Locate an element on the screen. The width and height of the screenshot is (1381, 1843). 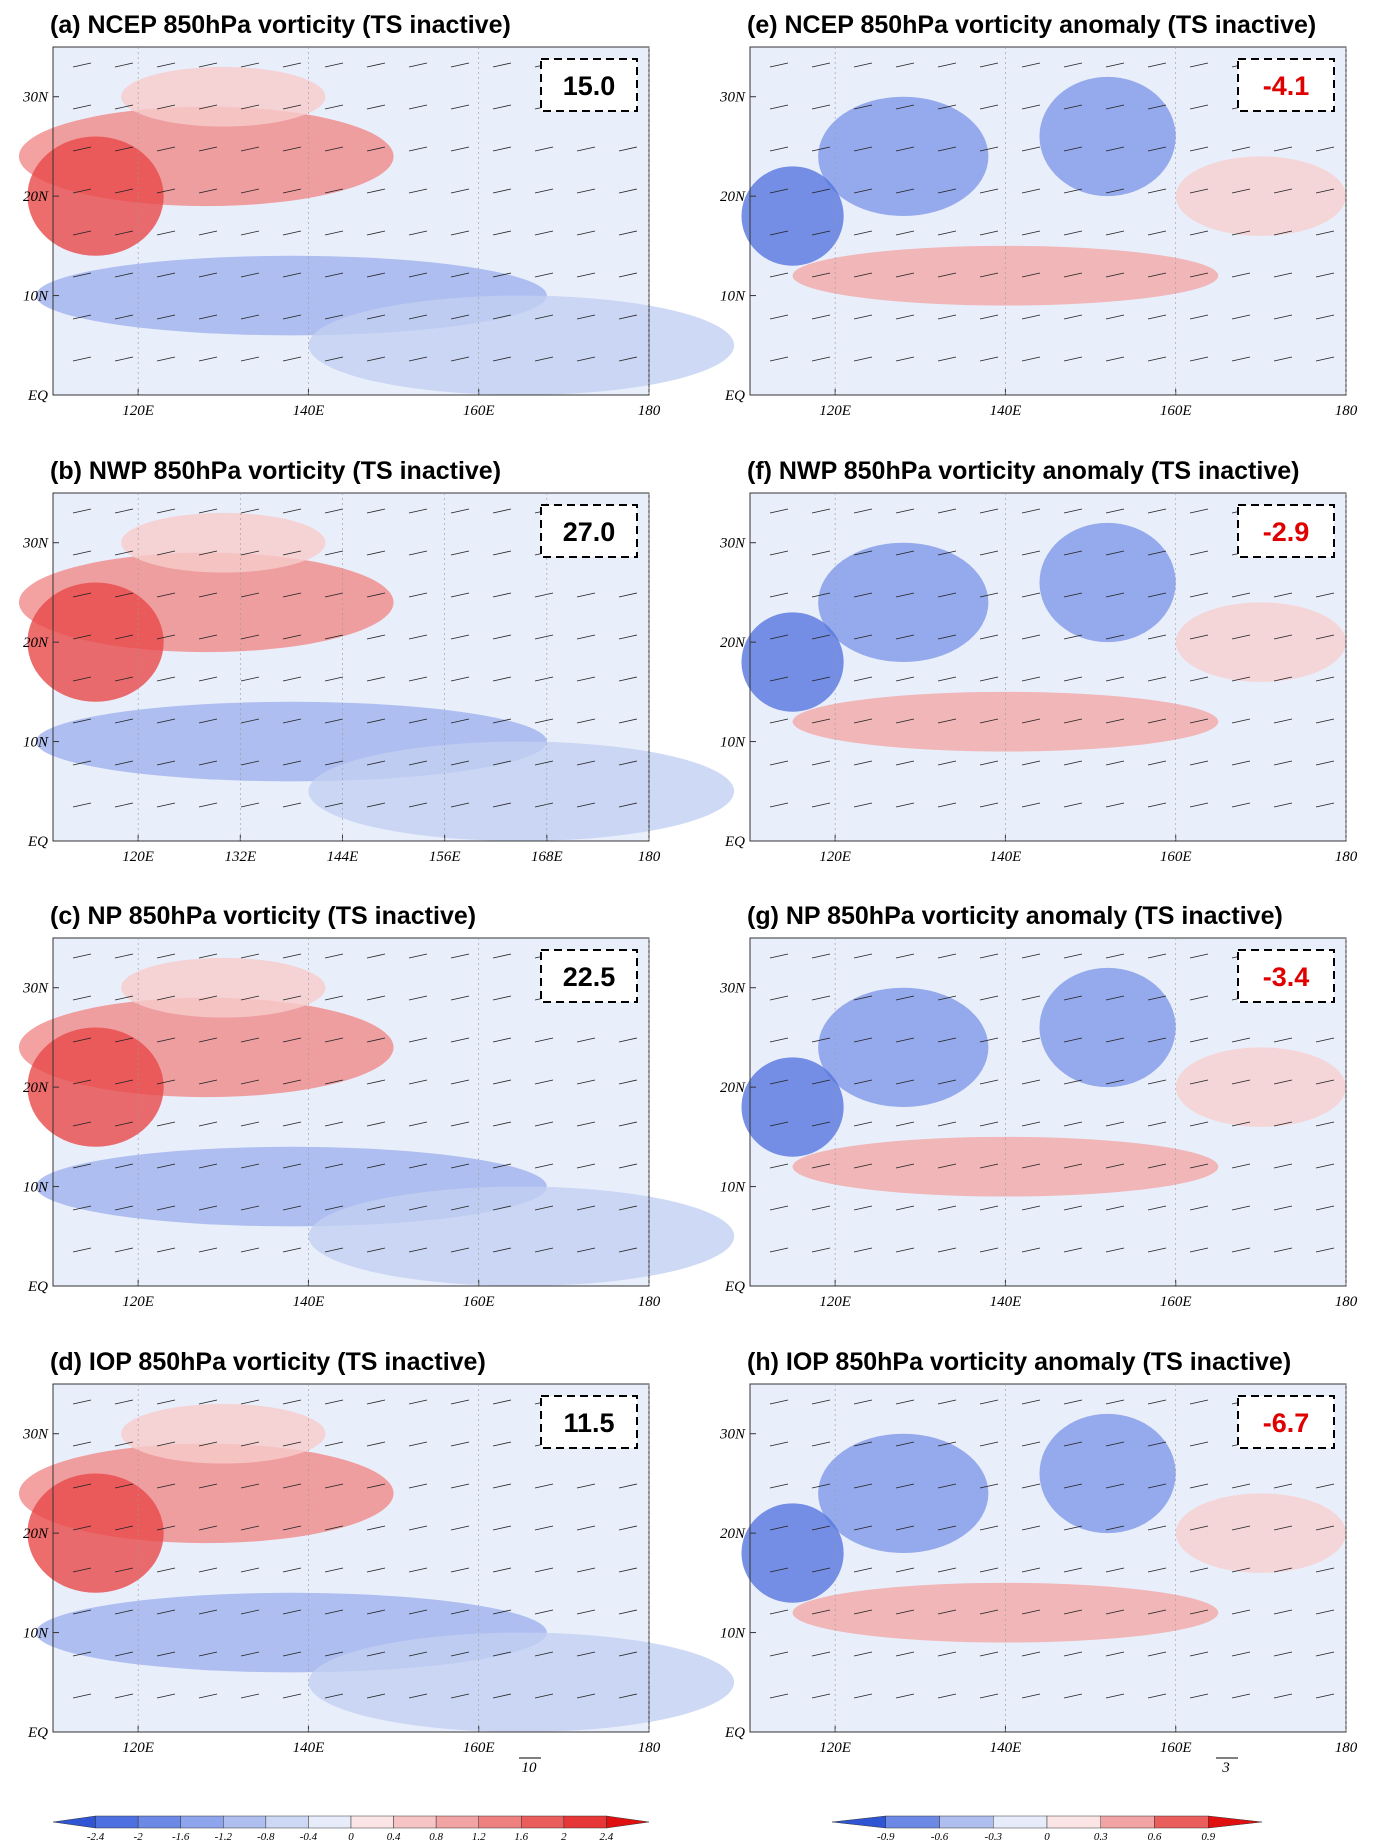
colorbar-label: 0 is located at coordinates (1047, 1837).